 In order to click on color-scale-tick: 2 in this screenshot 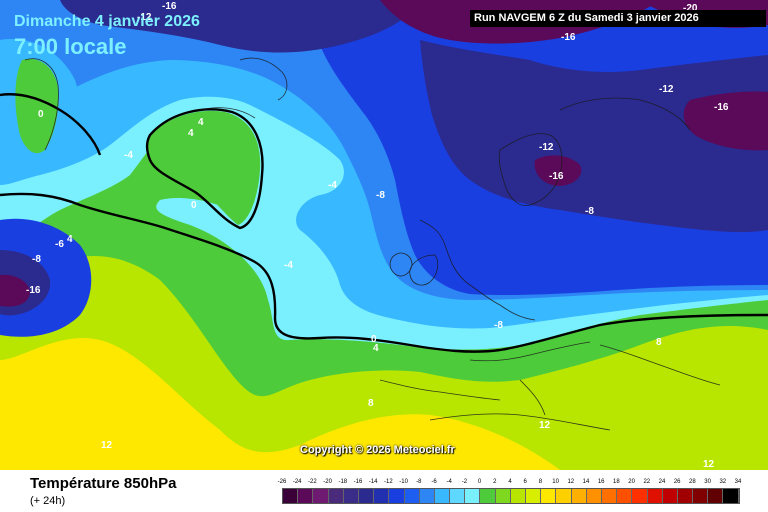, I will do `click(495, 482)`.